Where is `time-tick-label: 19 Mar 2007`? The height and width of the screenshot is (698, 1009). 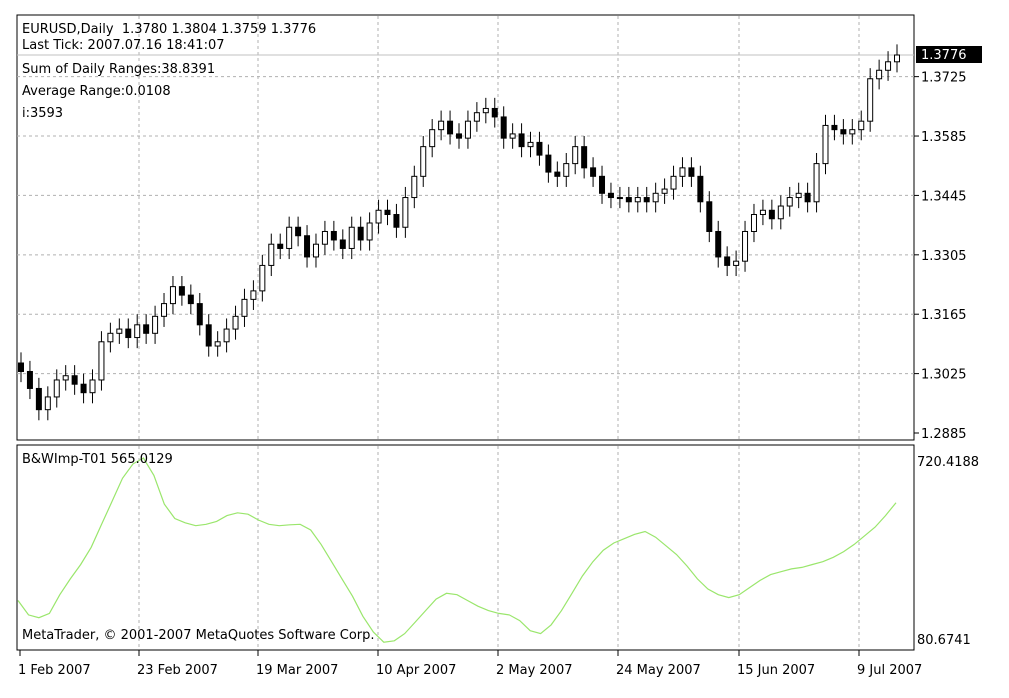
time-tick-label: 19 Mar 2007 is located at coordinates (297, 670).